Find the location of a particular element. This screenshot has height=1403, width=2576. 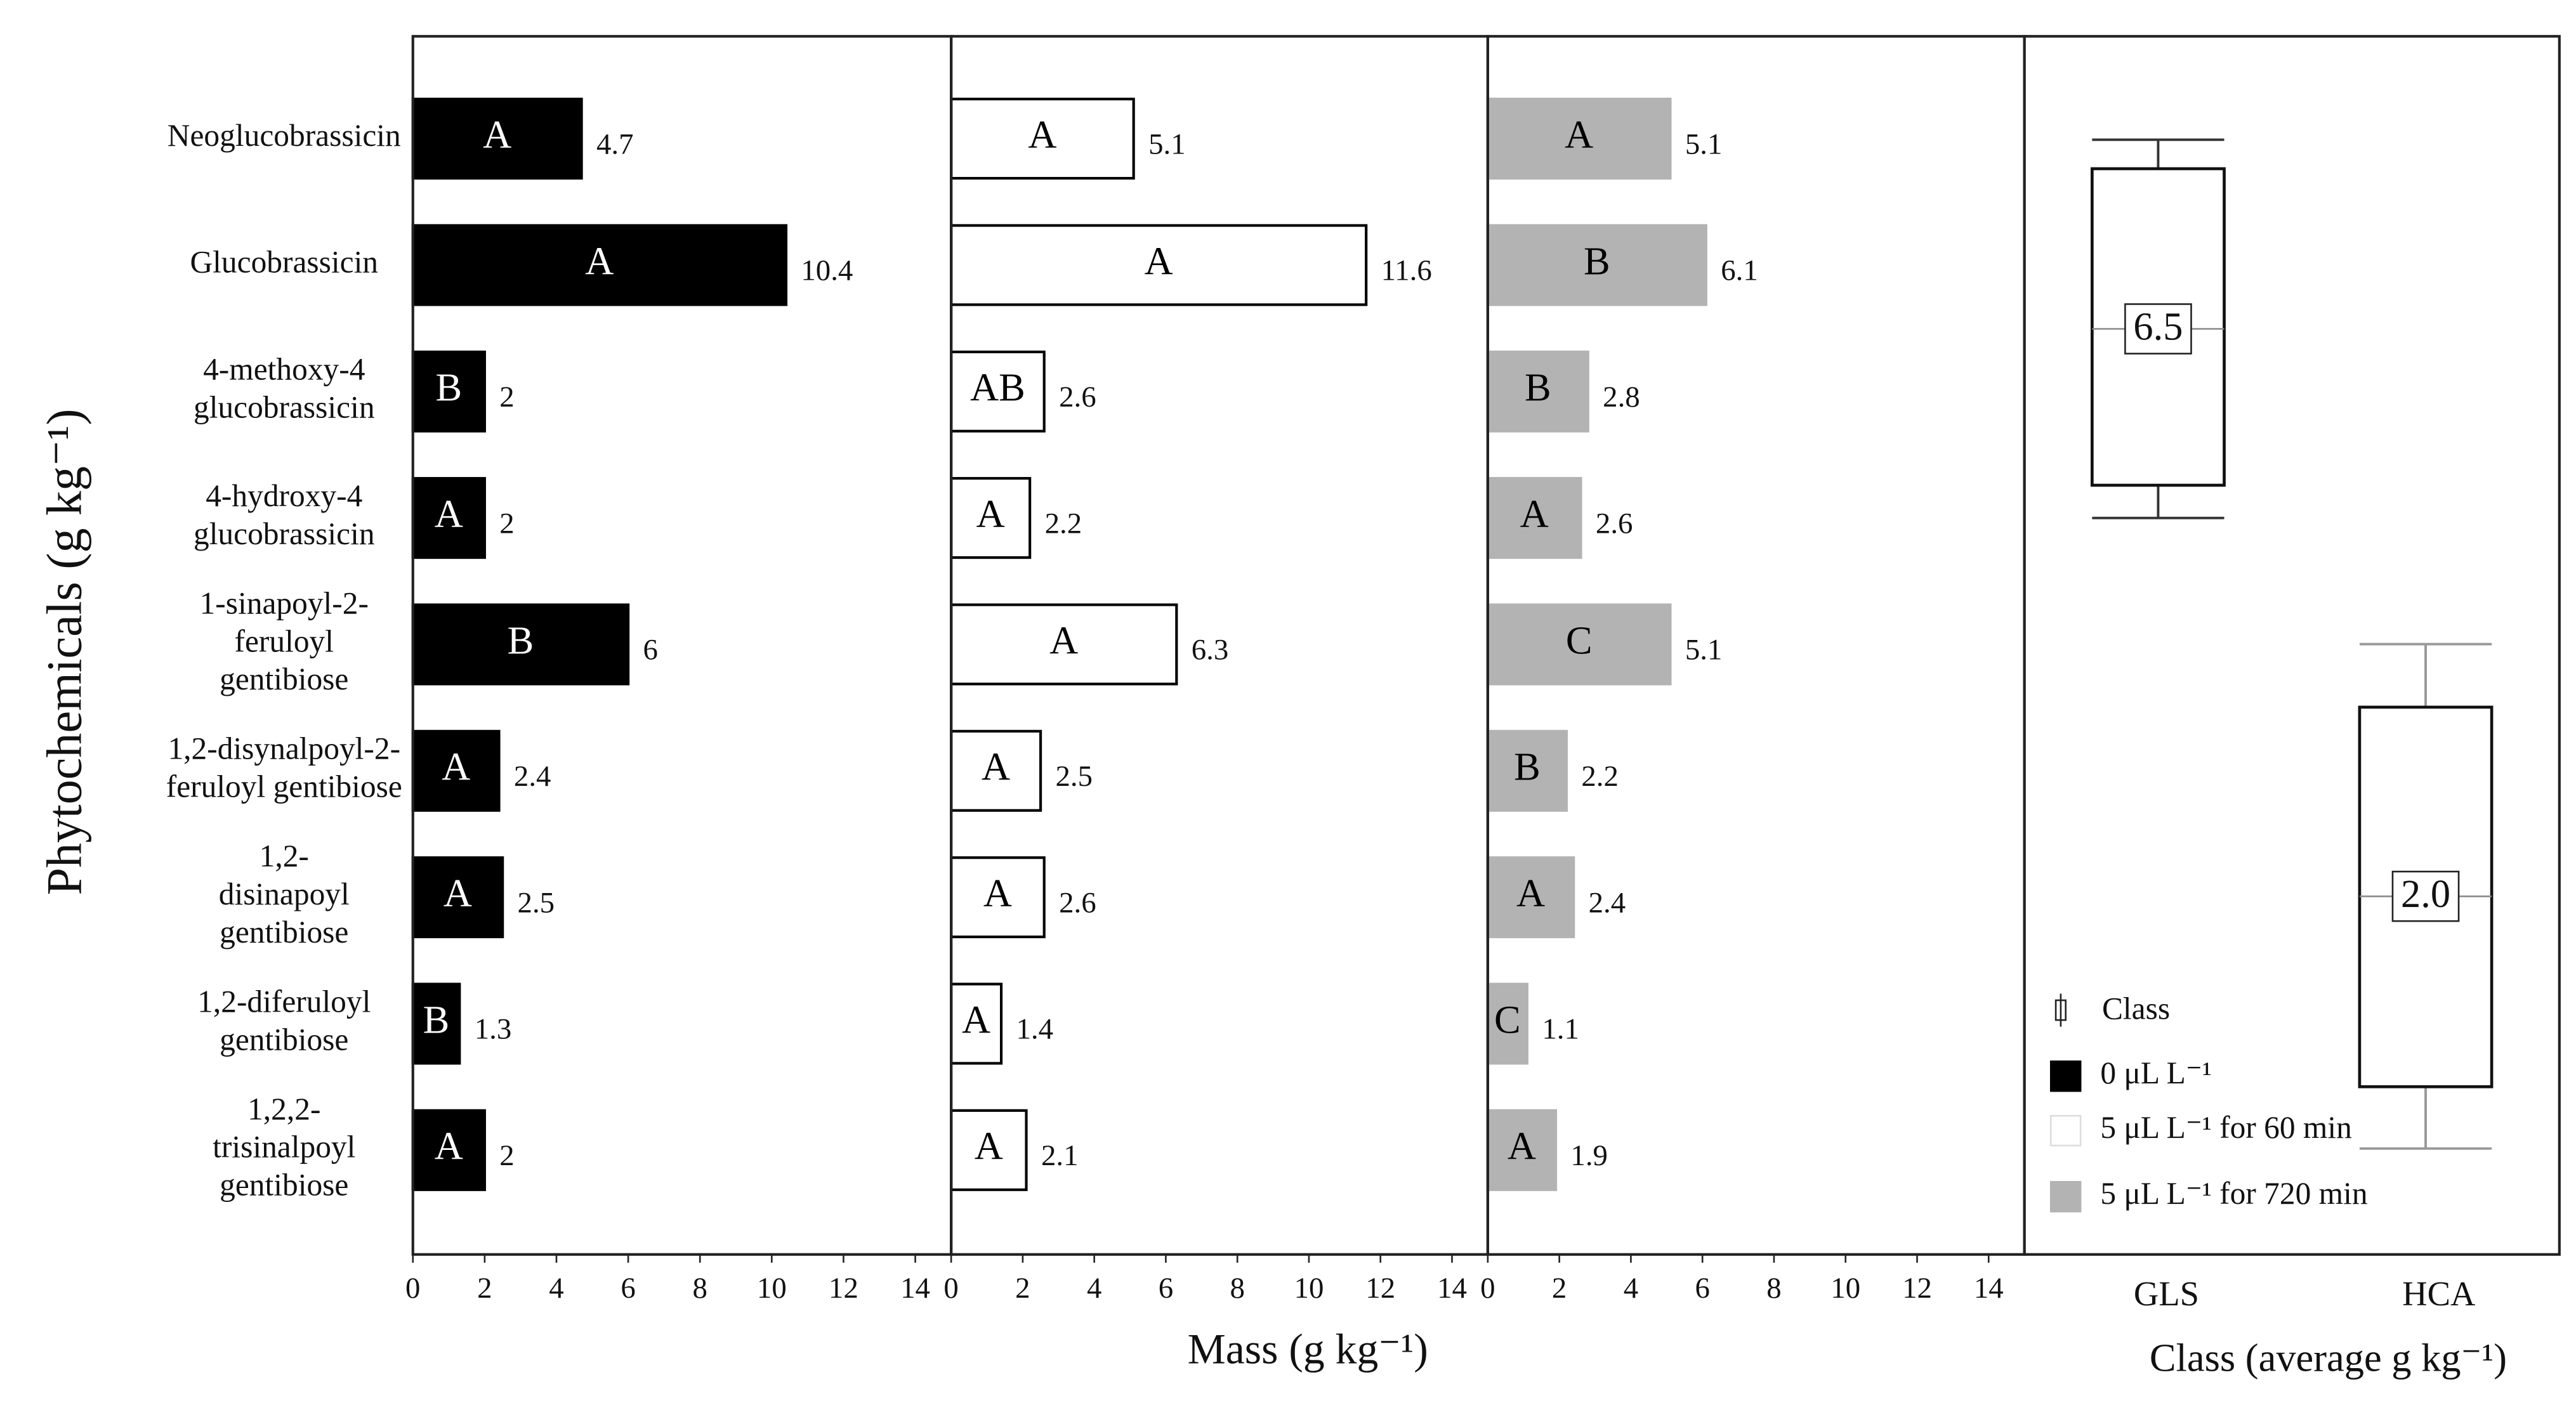

value-label: 2.8 is located at coordinates (1622, 398).